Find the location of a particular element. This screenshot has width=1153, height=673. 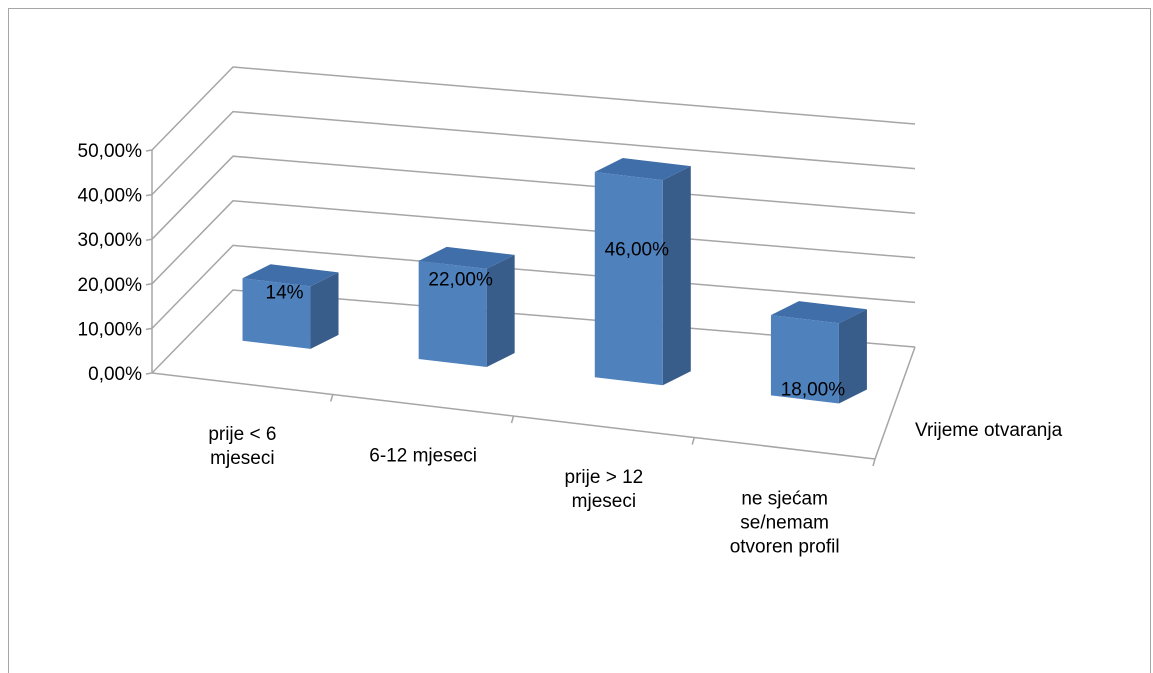

category-label-line: se/nemam is located at coordinates (784, 522).